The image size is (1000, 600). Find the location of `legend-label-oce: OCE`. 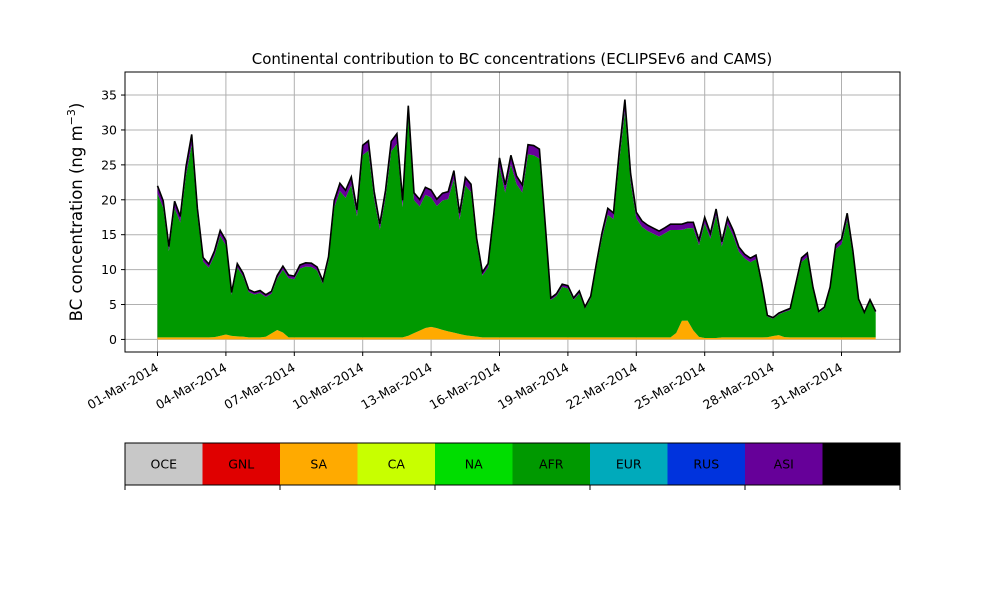

legend-label-oce: OCE is located at coordinates (164, 464).